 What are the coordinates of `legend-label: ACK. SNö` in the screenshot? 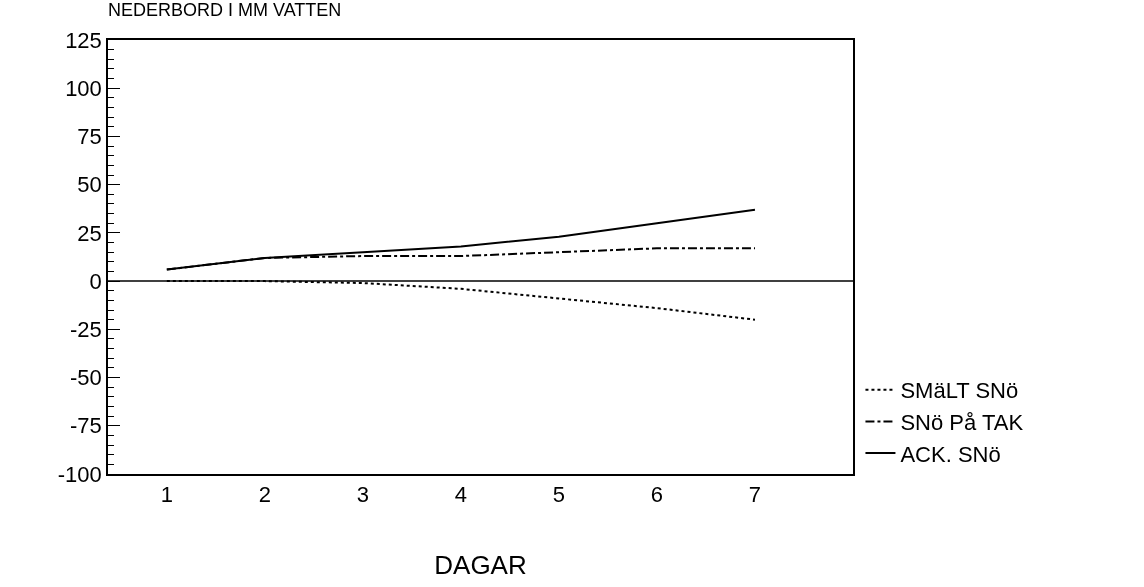 It's located at (950, 454).